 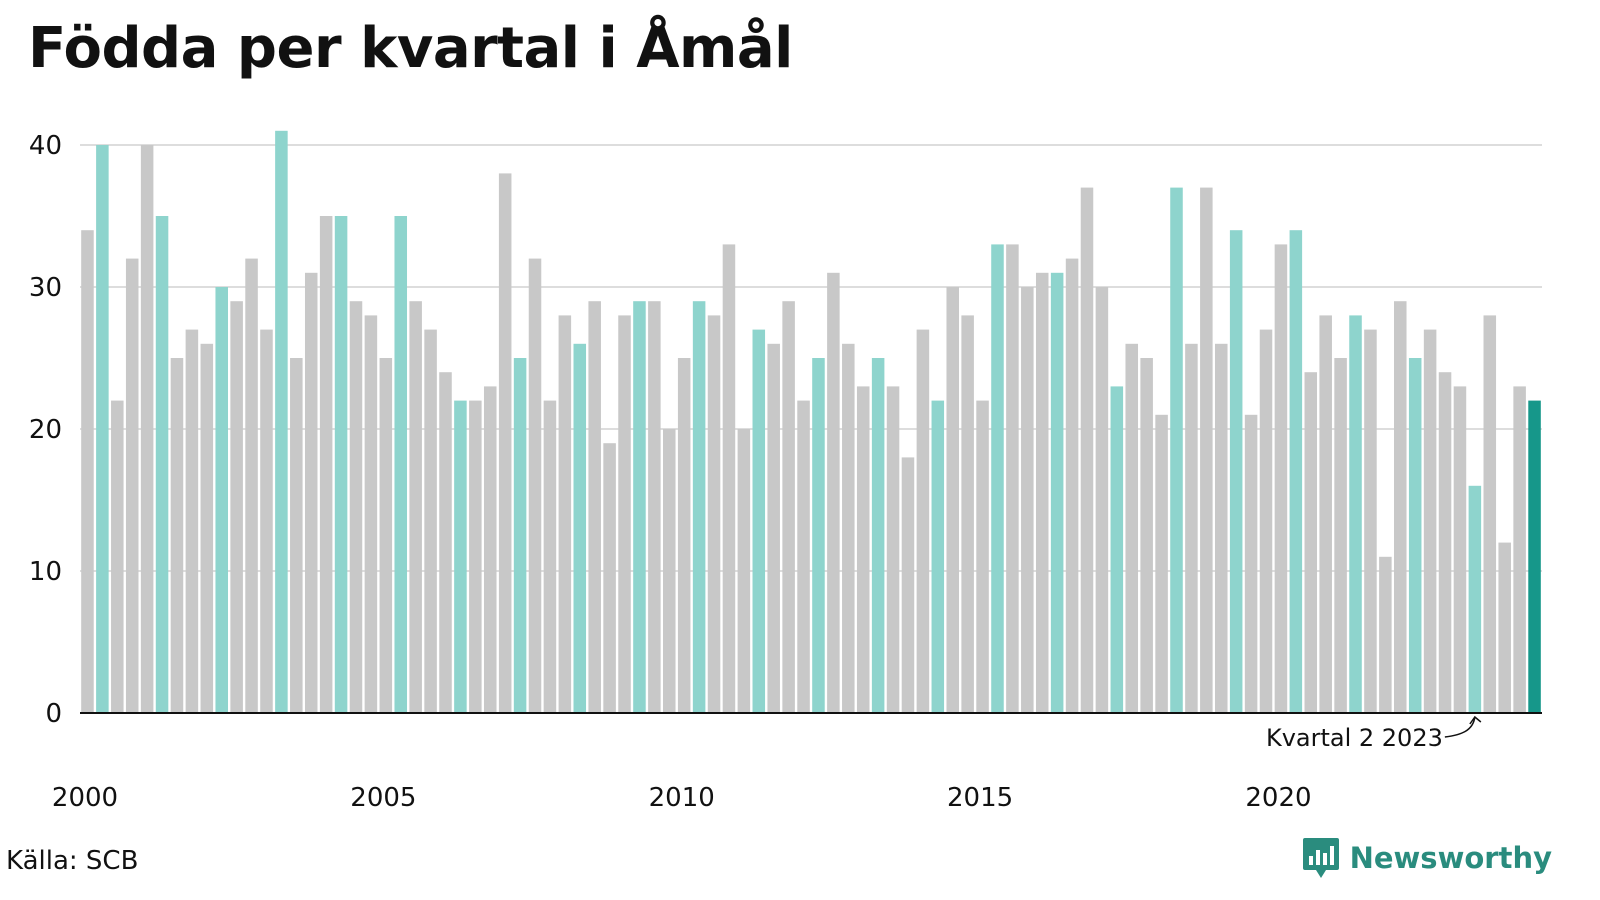 What do you see at coordinates (87, 471) in the screenshot?
I see `bar-2000-q1` at bounding box center [87, 471].